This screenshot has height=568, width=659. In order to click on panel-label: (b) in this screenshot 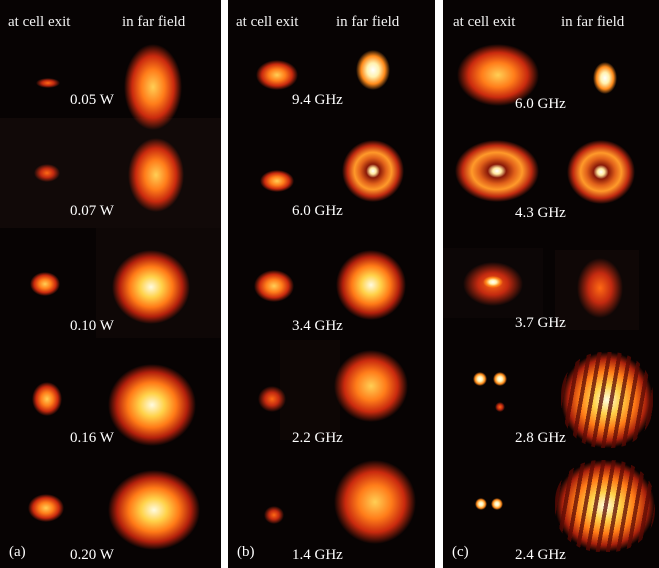, I will do `click(246, 552)`.